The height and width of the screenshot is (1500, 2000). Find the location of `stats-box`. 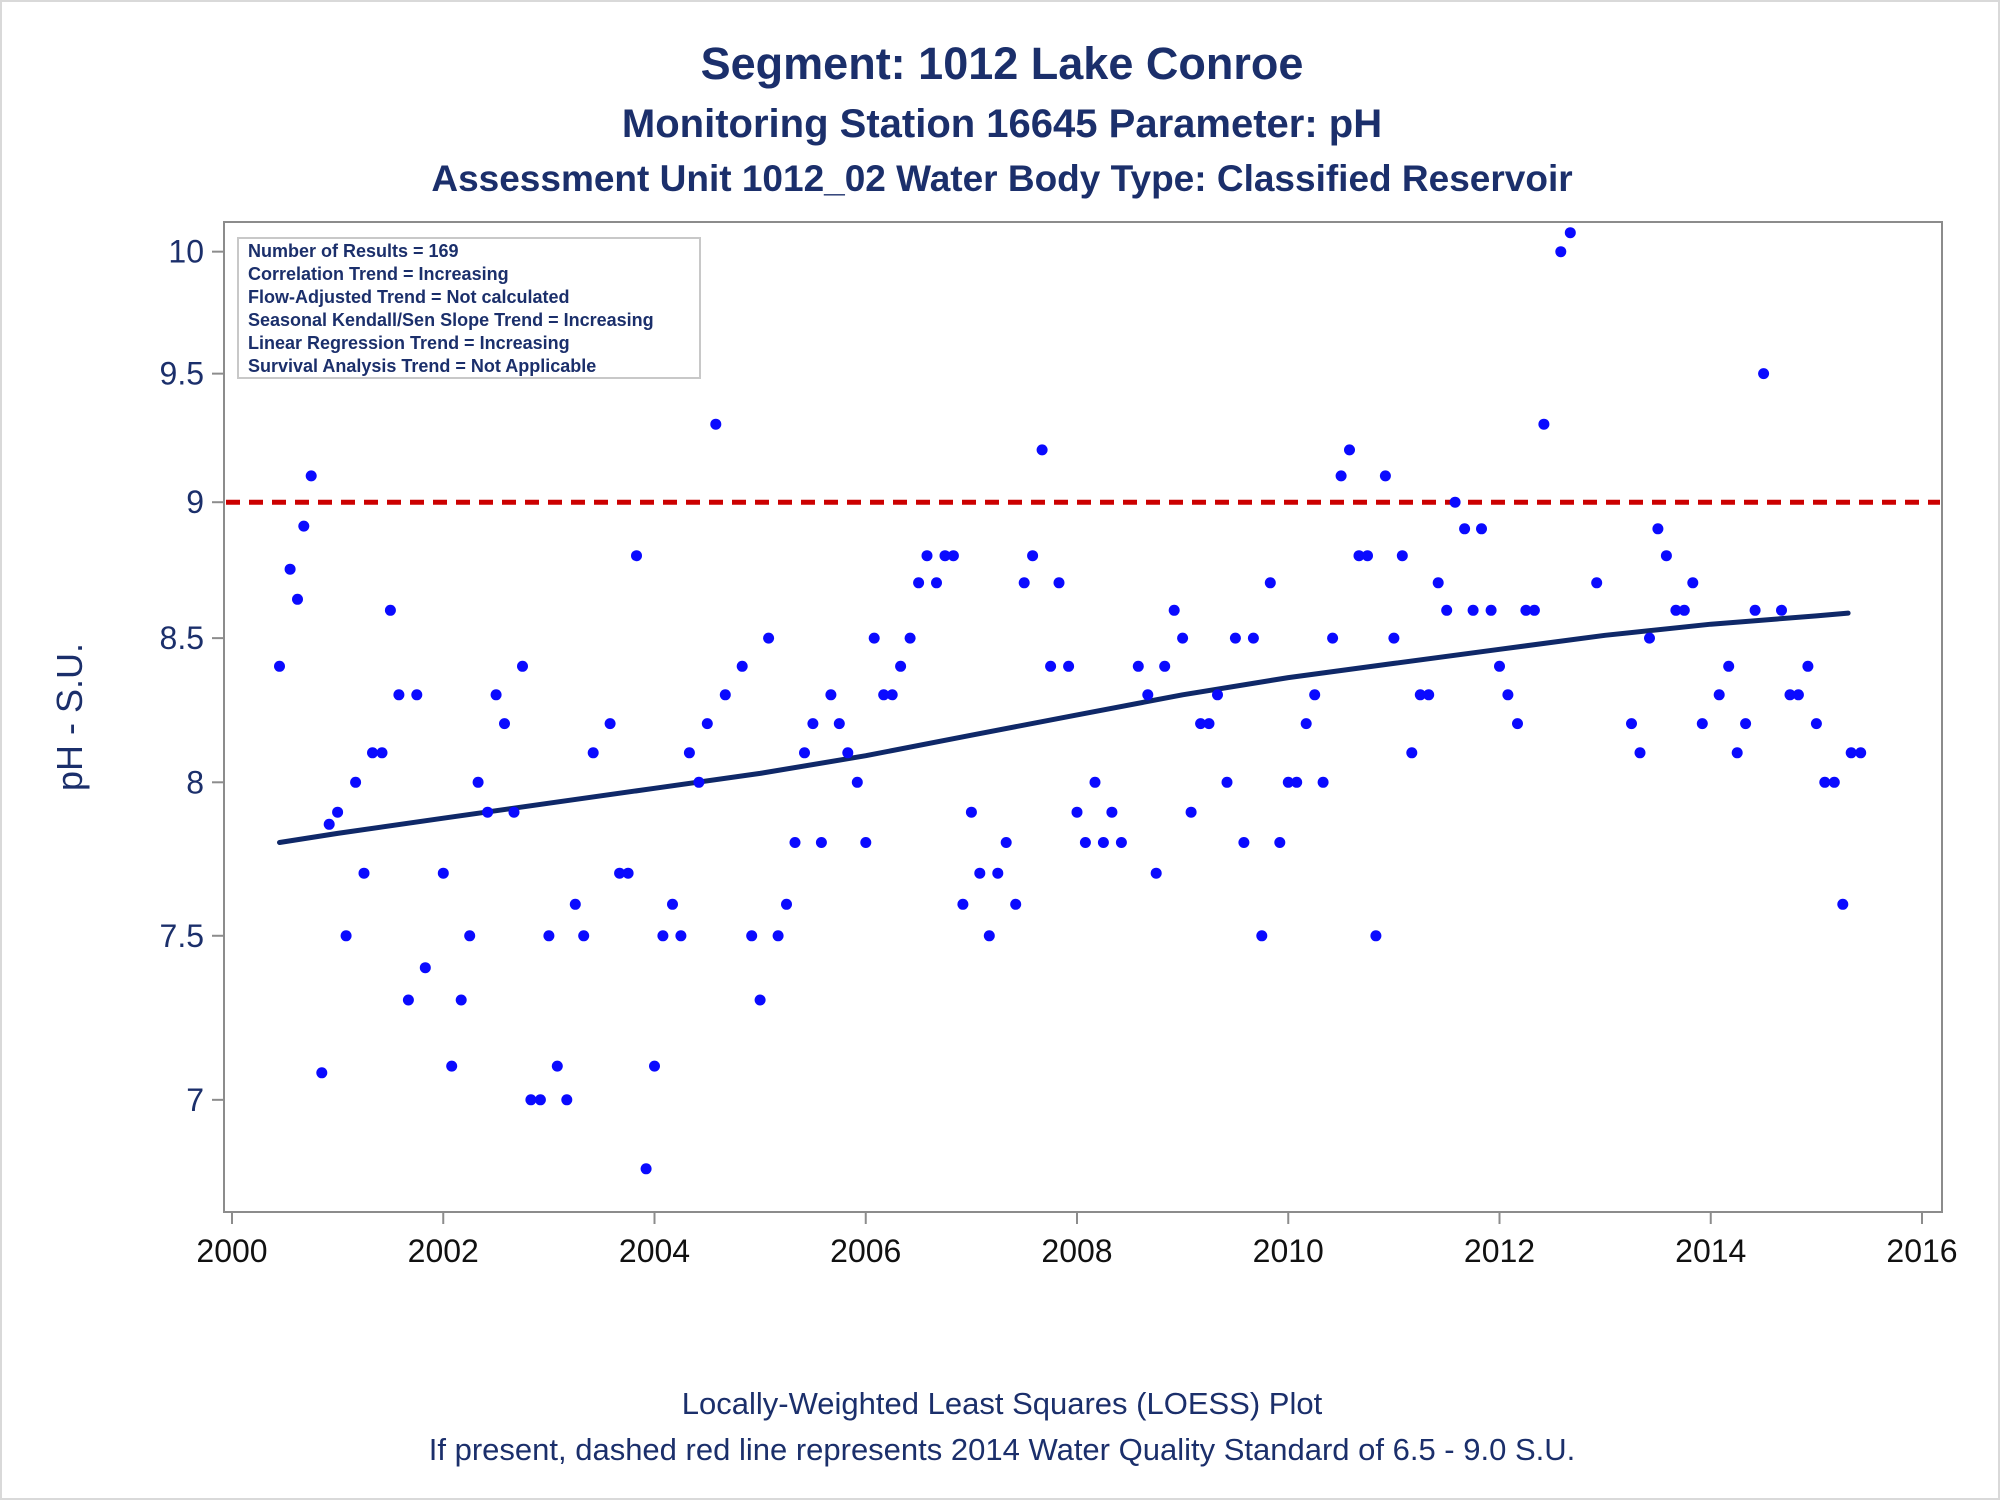

stats-box is located at coordinates (469, 308).